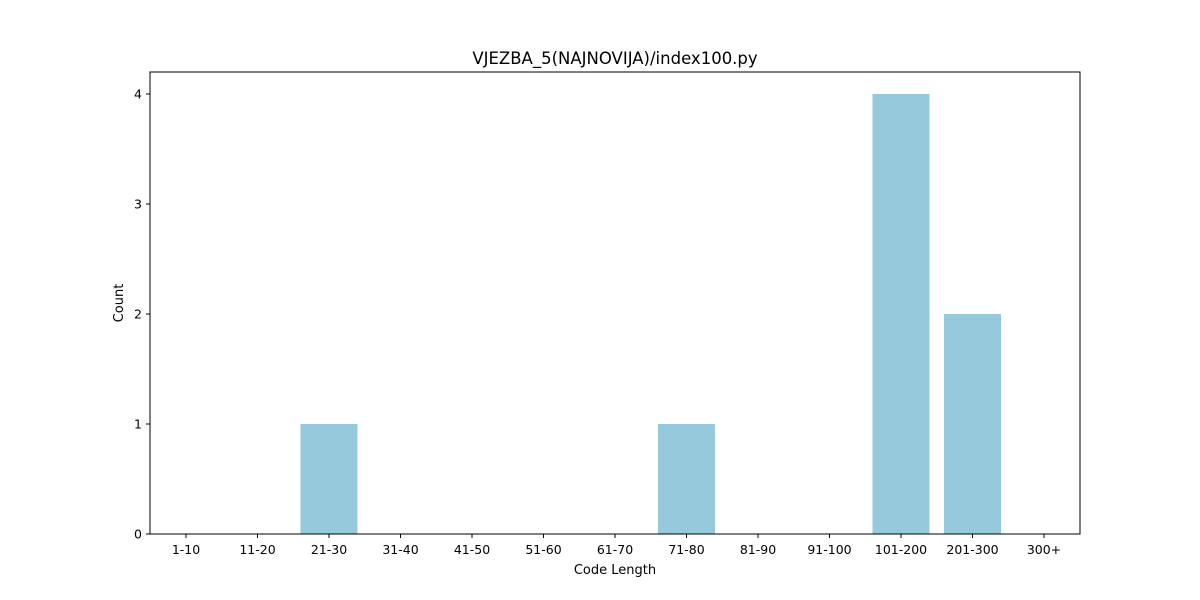  I want to click on y-axis-ticks: 0 1 2 3 4, so click(142, 314).